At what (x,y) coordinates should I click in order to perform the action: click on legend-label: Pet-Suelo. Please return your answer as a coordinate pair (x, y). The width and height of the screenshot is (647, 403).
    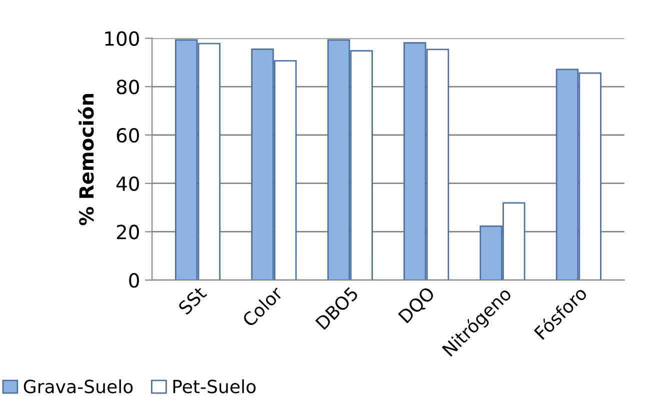
    Looking at the image, I should click on (214, 386).